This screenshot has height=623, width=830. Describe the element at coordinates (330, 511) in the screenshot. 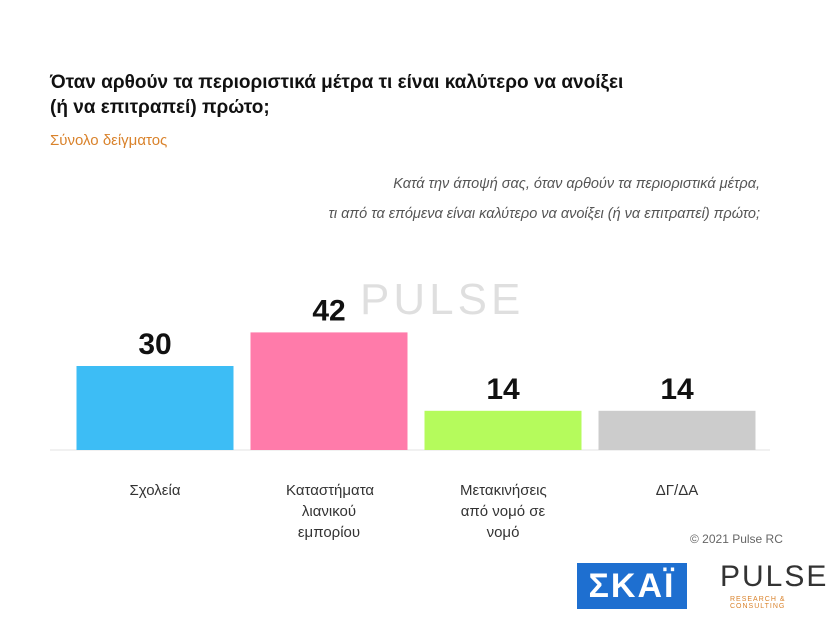

I see `category-label: Καταστήματα λιανικού εμπορίου` at that location.